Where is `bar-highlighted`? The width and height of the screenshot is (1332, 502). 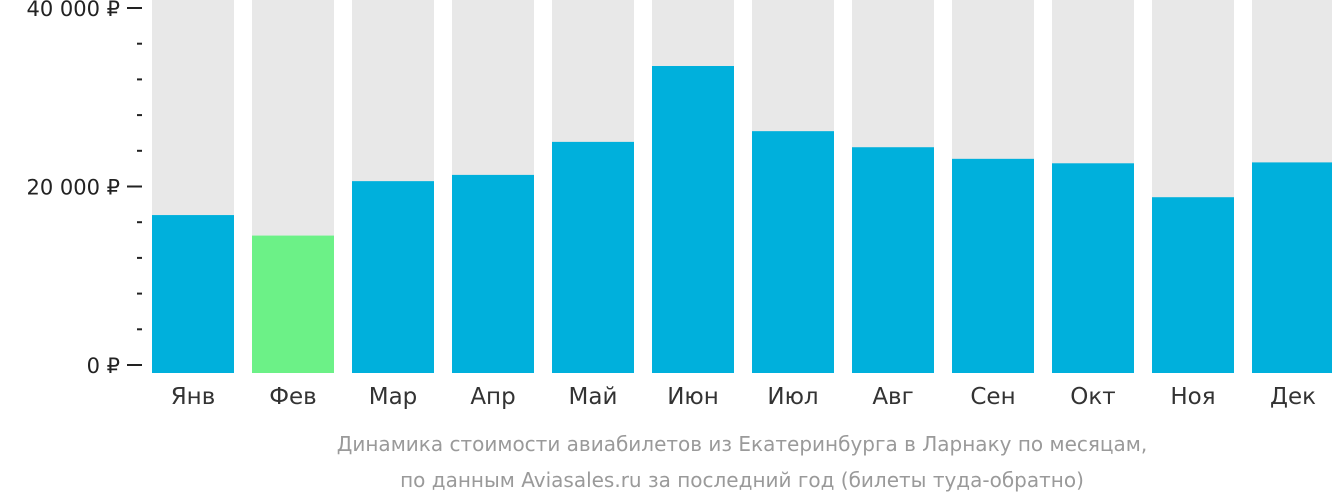 bar-highlighted is located at coordinates (293, 304).